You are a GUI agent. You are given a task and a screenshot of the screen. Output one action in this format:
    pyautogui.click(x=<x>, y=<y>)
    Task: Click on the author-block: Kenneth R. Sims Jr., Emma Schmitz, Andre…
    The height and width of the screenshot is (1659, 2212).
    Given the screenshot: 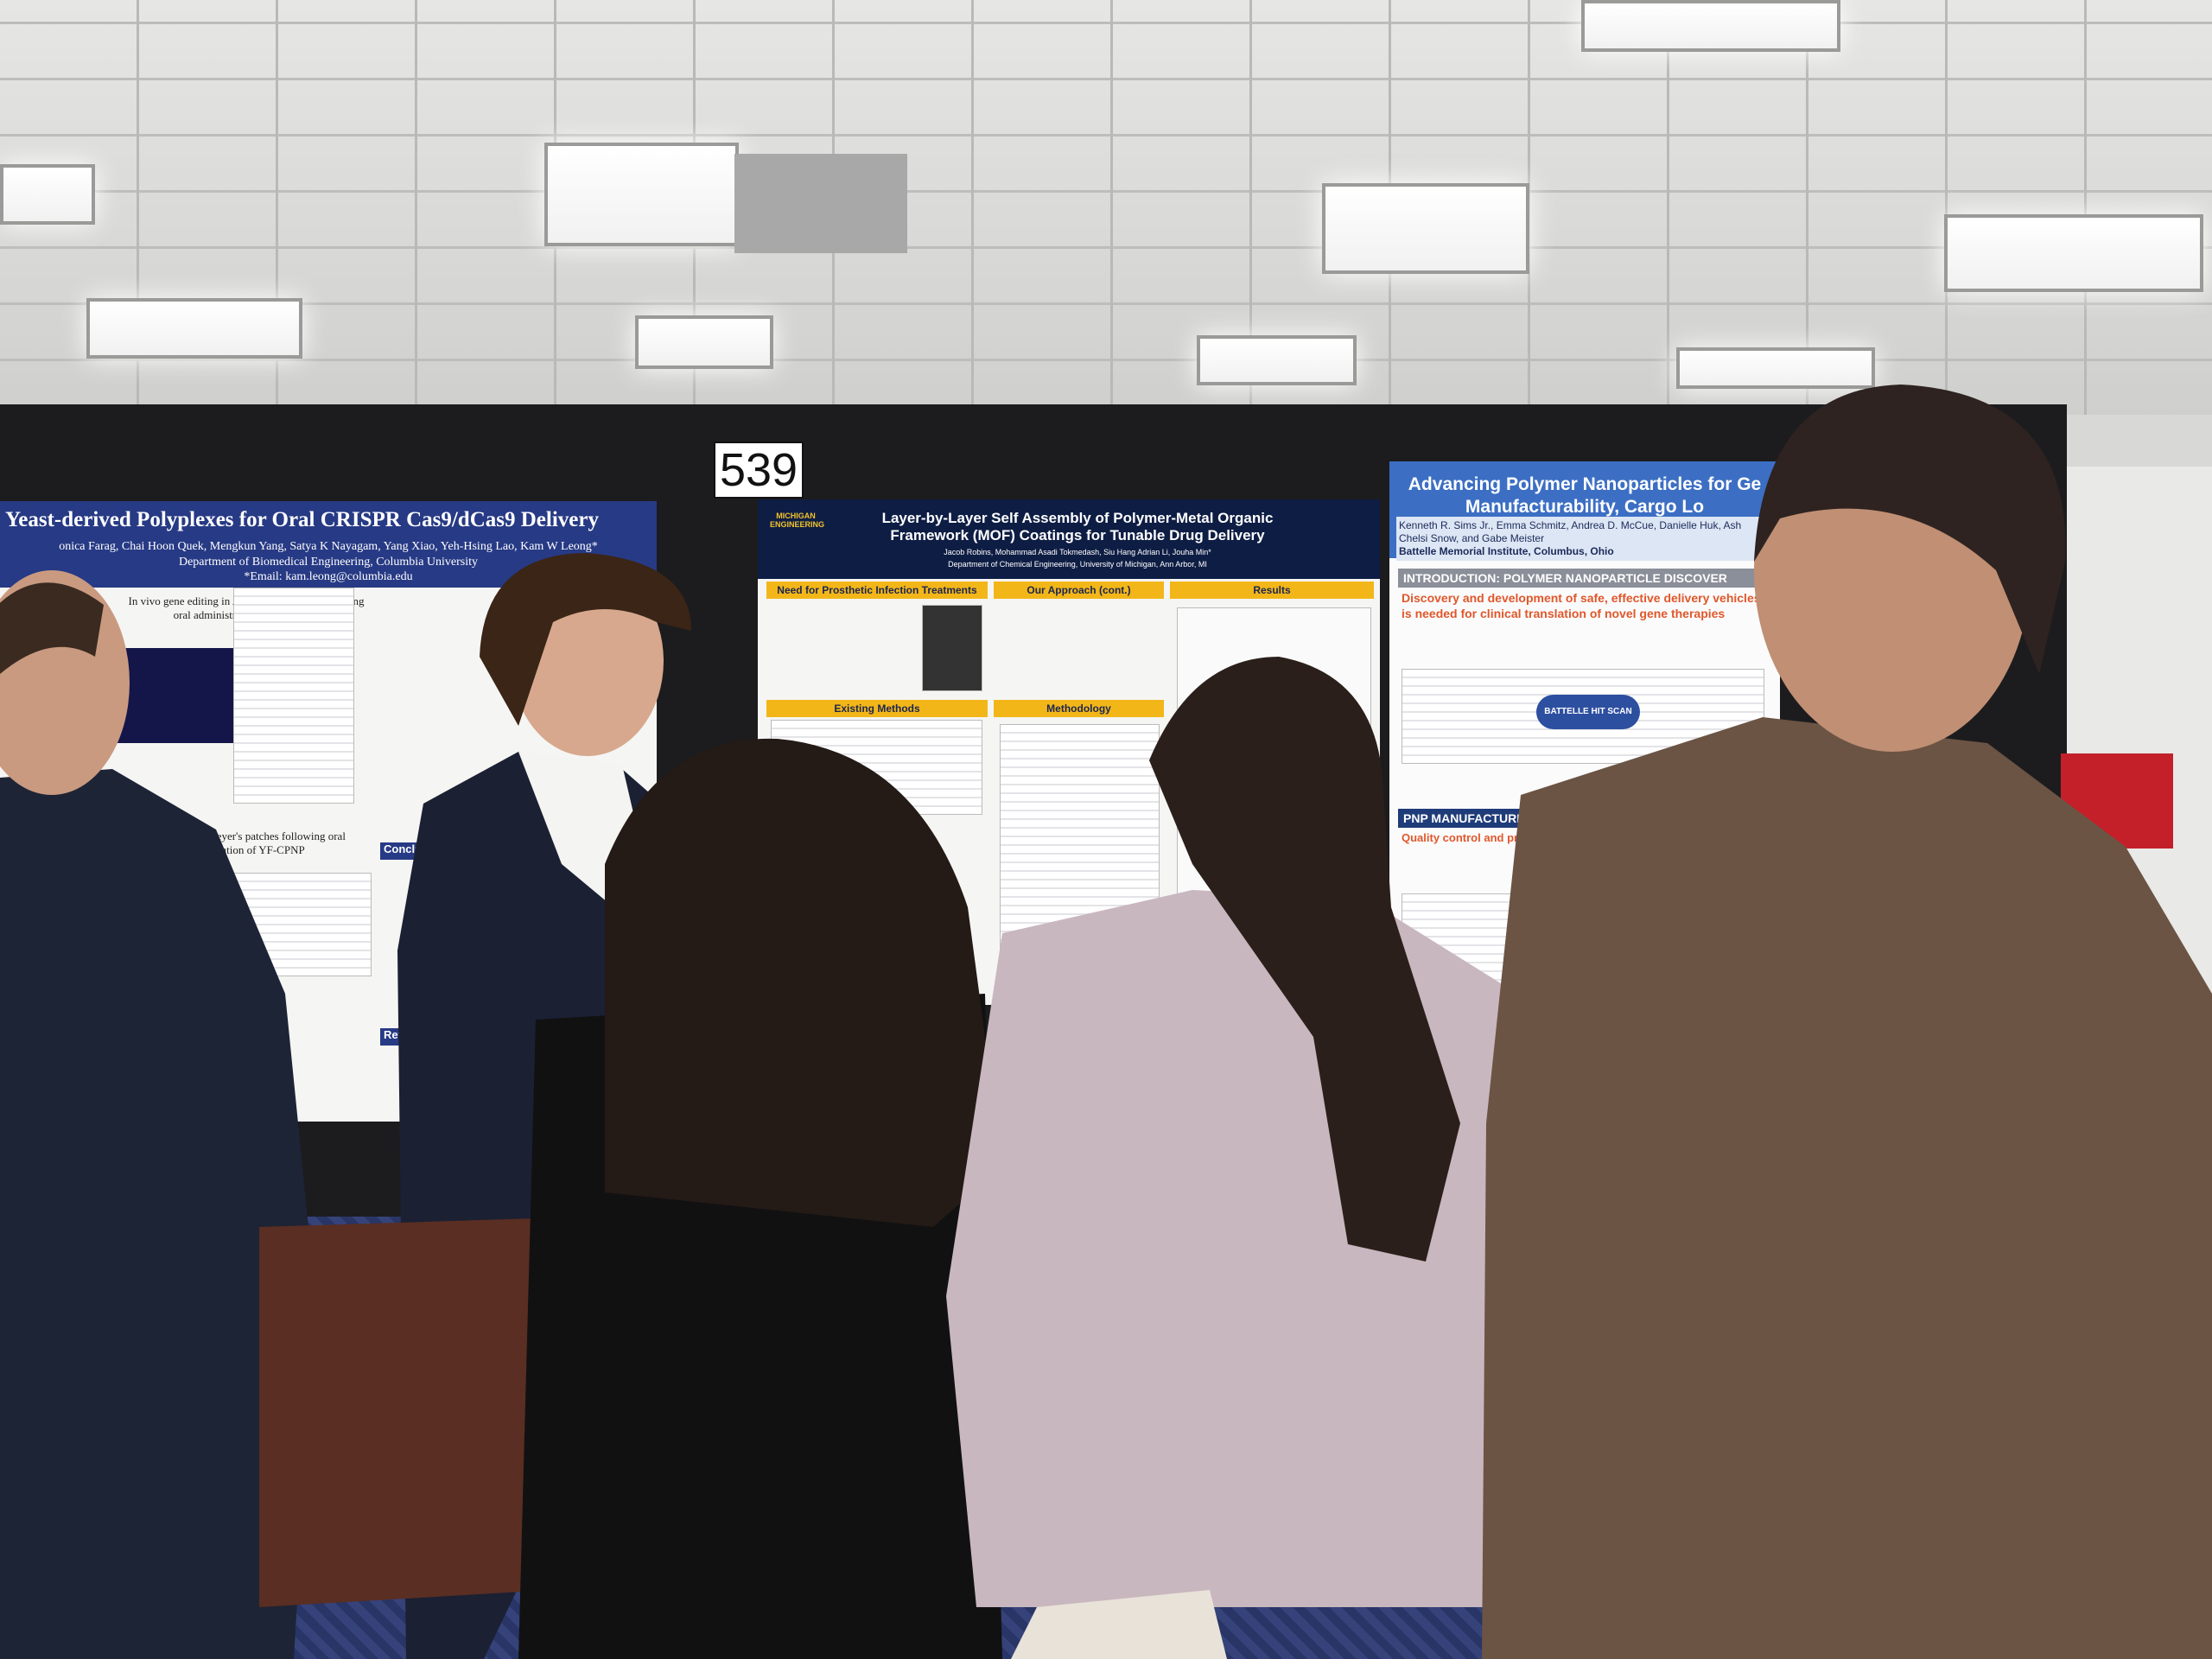 What is the action you would take?
    pyautogui.click(x=1588, y=539)
    